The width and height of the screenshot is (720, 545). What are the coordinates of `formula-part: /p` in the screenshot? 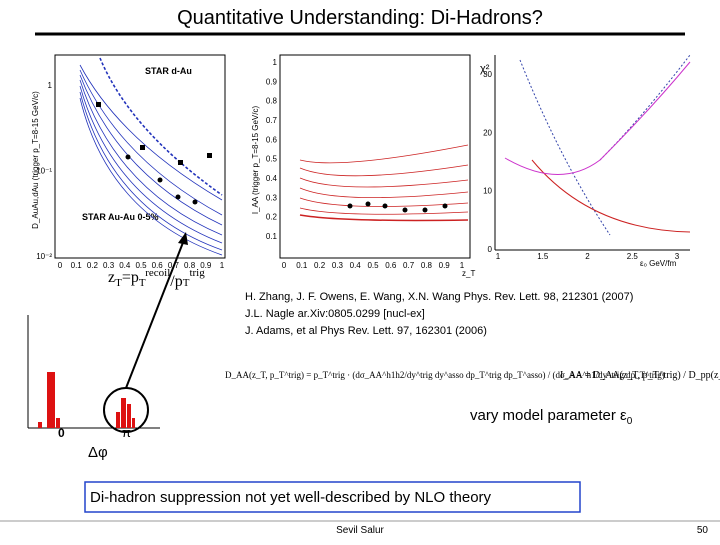 It's located at (176, 281).